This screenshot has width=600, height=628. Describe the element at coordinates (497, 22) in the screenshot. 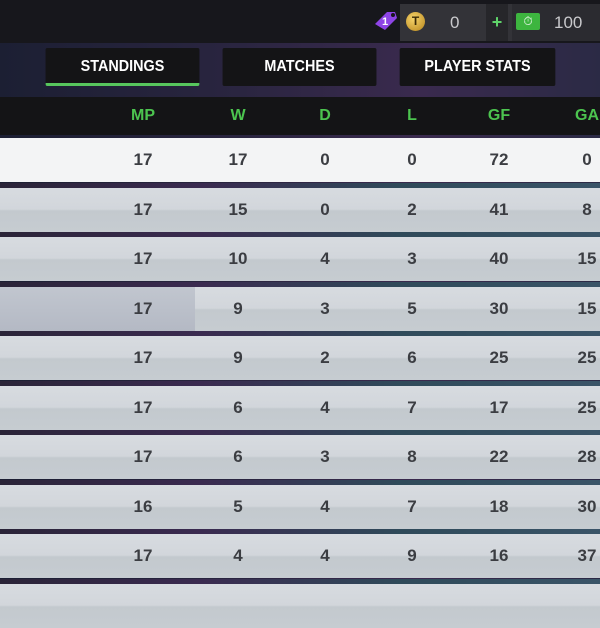

I see `add-coins-button: +` at that location.